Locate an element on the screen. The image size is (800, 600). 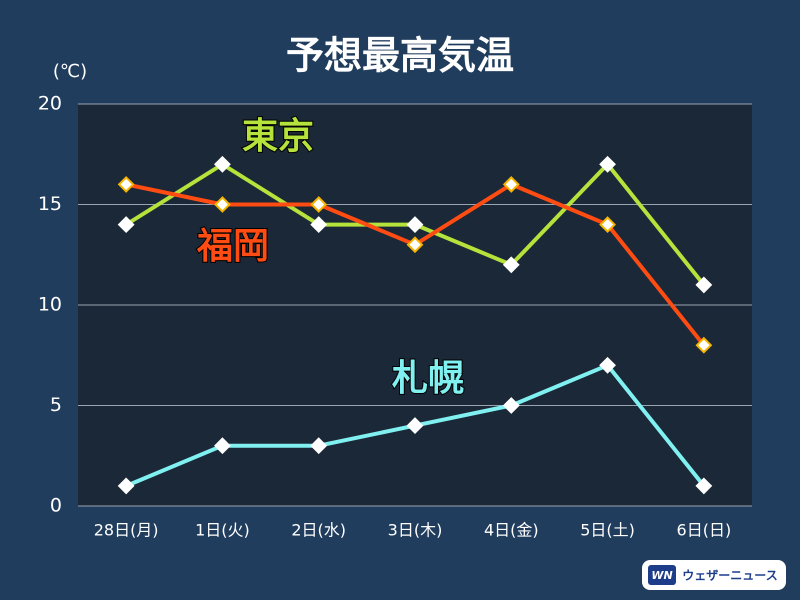
logo-mark: WN is located at coordinates (661, 575).